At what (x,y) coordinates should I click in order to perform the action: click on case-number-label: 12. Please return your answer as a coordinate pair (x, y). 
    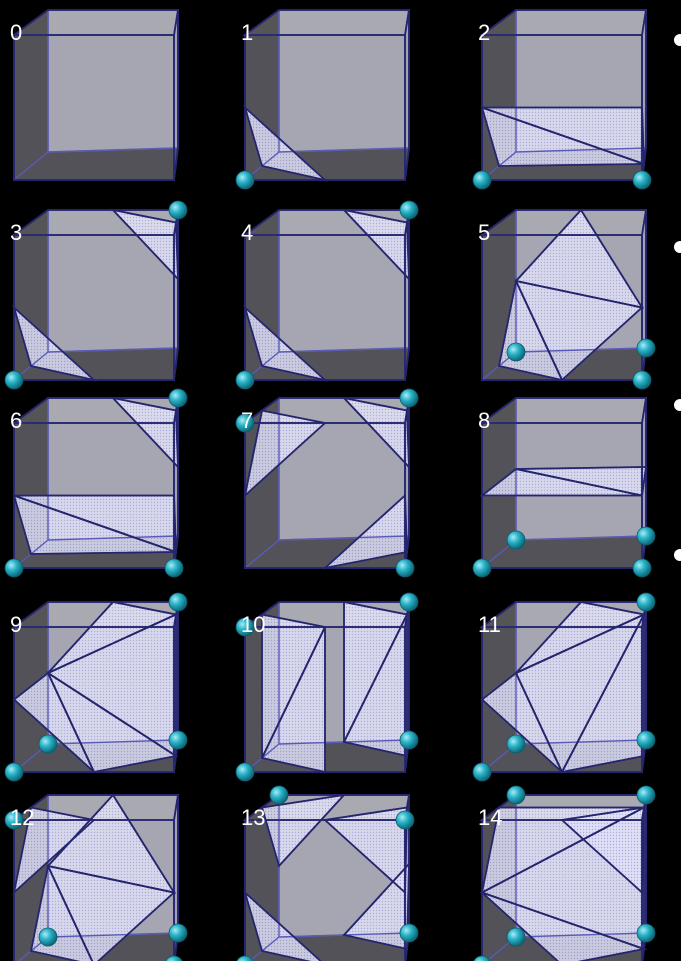
    Looking at the image, I should click on (22, 817).